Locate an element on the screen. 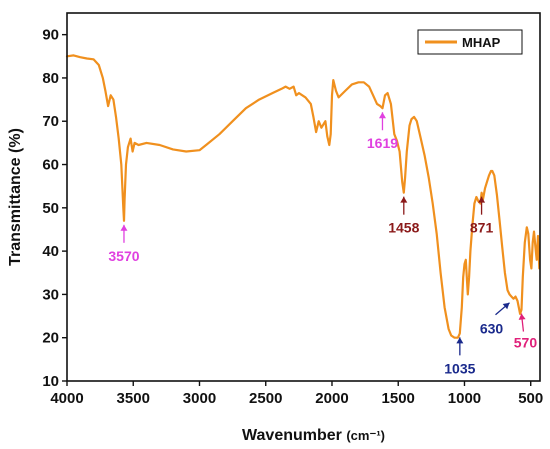  y-tick-label: 10 is located at coordinates (50, 381).